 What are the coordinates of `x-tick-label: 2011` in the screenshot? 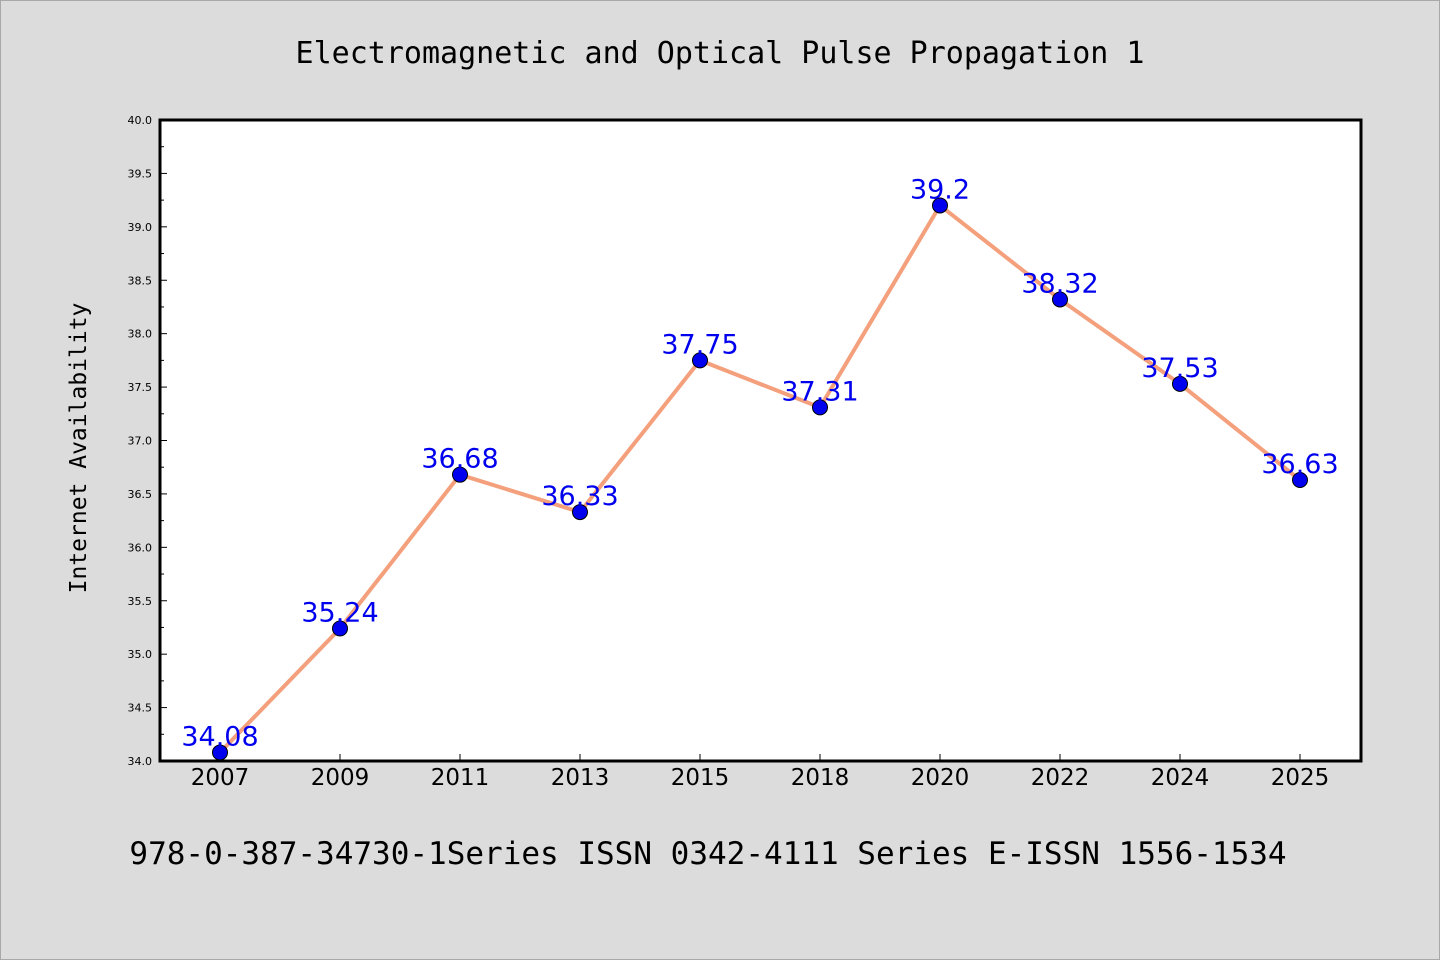 It's located at (460, 778).